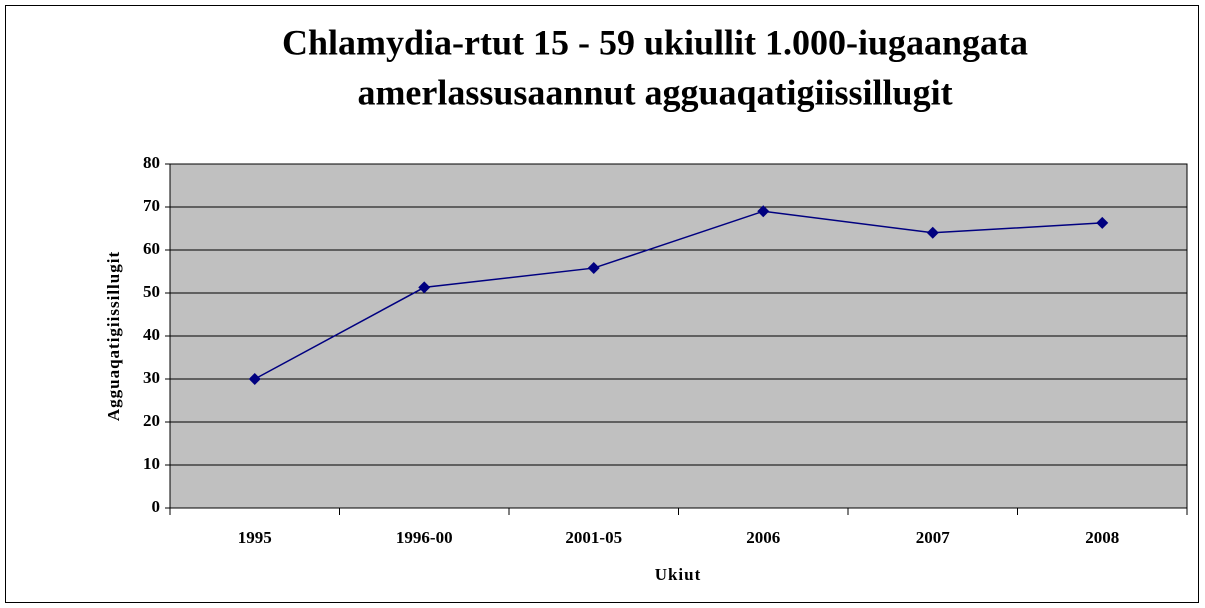 This screenshot has width=1205, height=608. What do you see at coordinates (763, 537) in the screenshot?
I see `x-tick-label: 2006` at bounding box center [763, 537].